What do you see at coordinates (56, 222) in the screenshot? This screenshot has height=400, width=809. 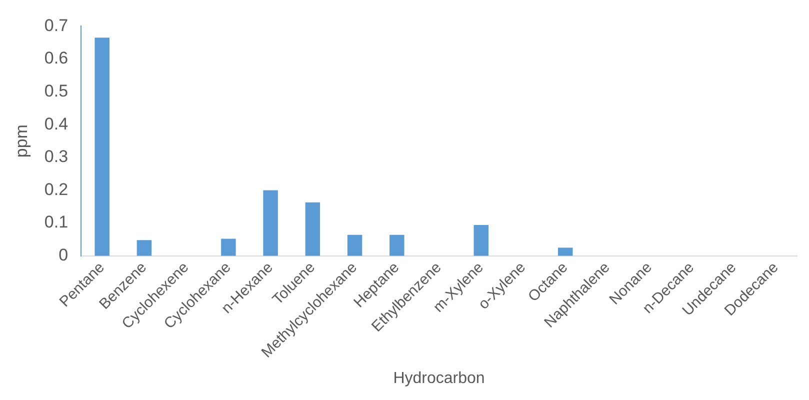 I see `y-tick-label: 0.1` at bounding box center [56, 222].